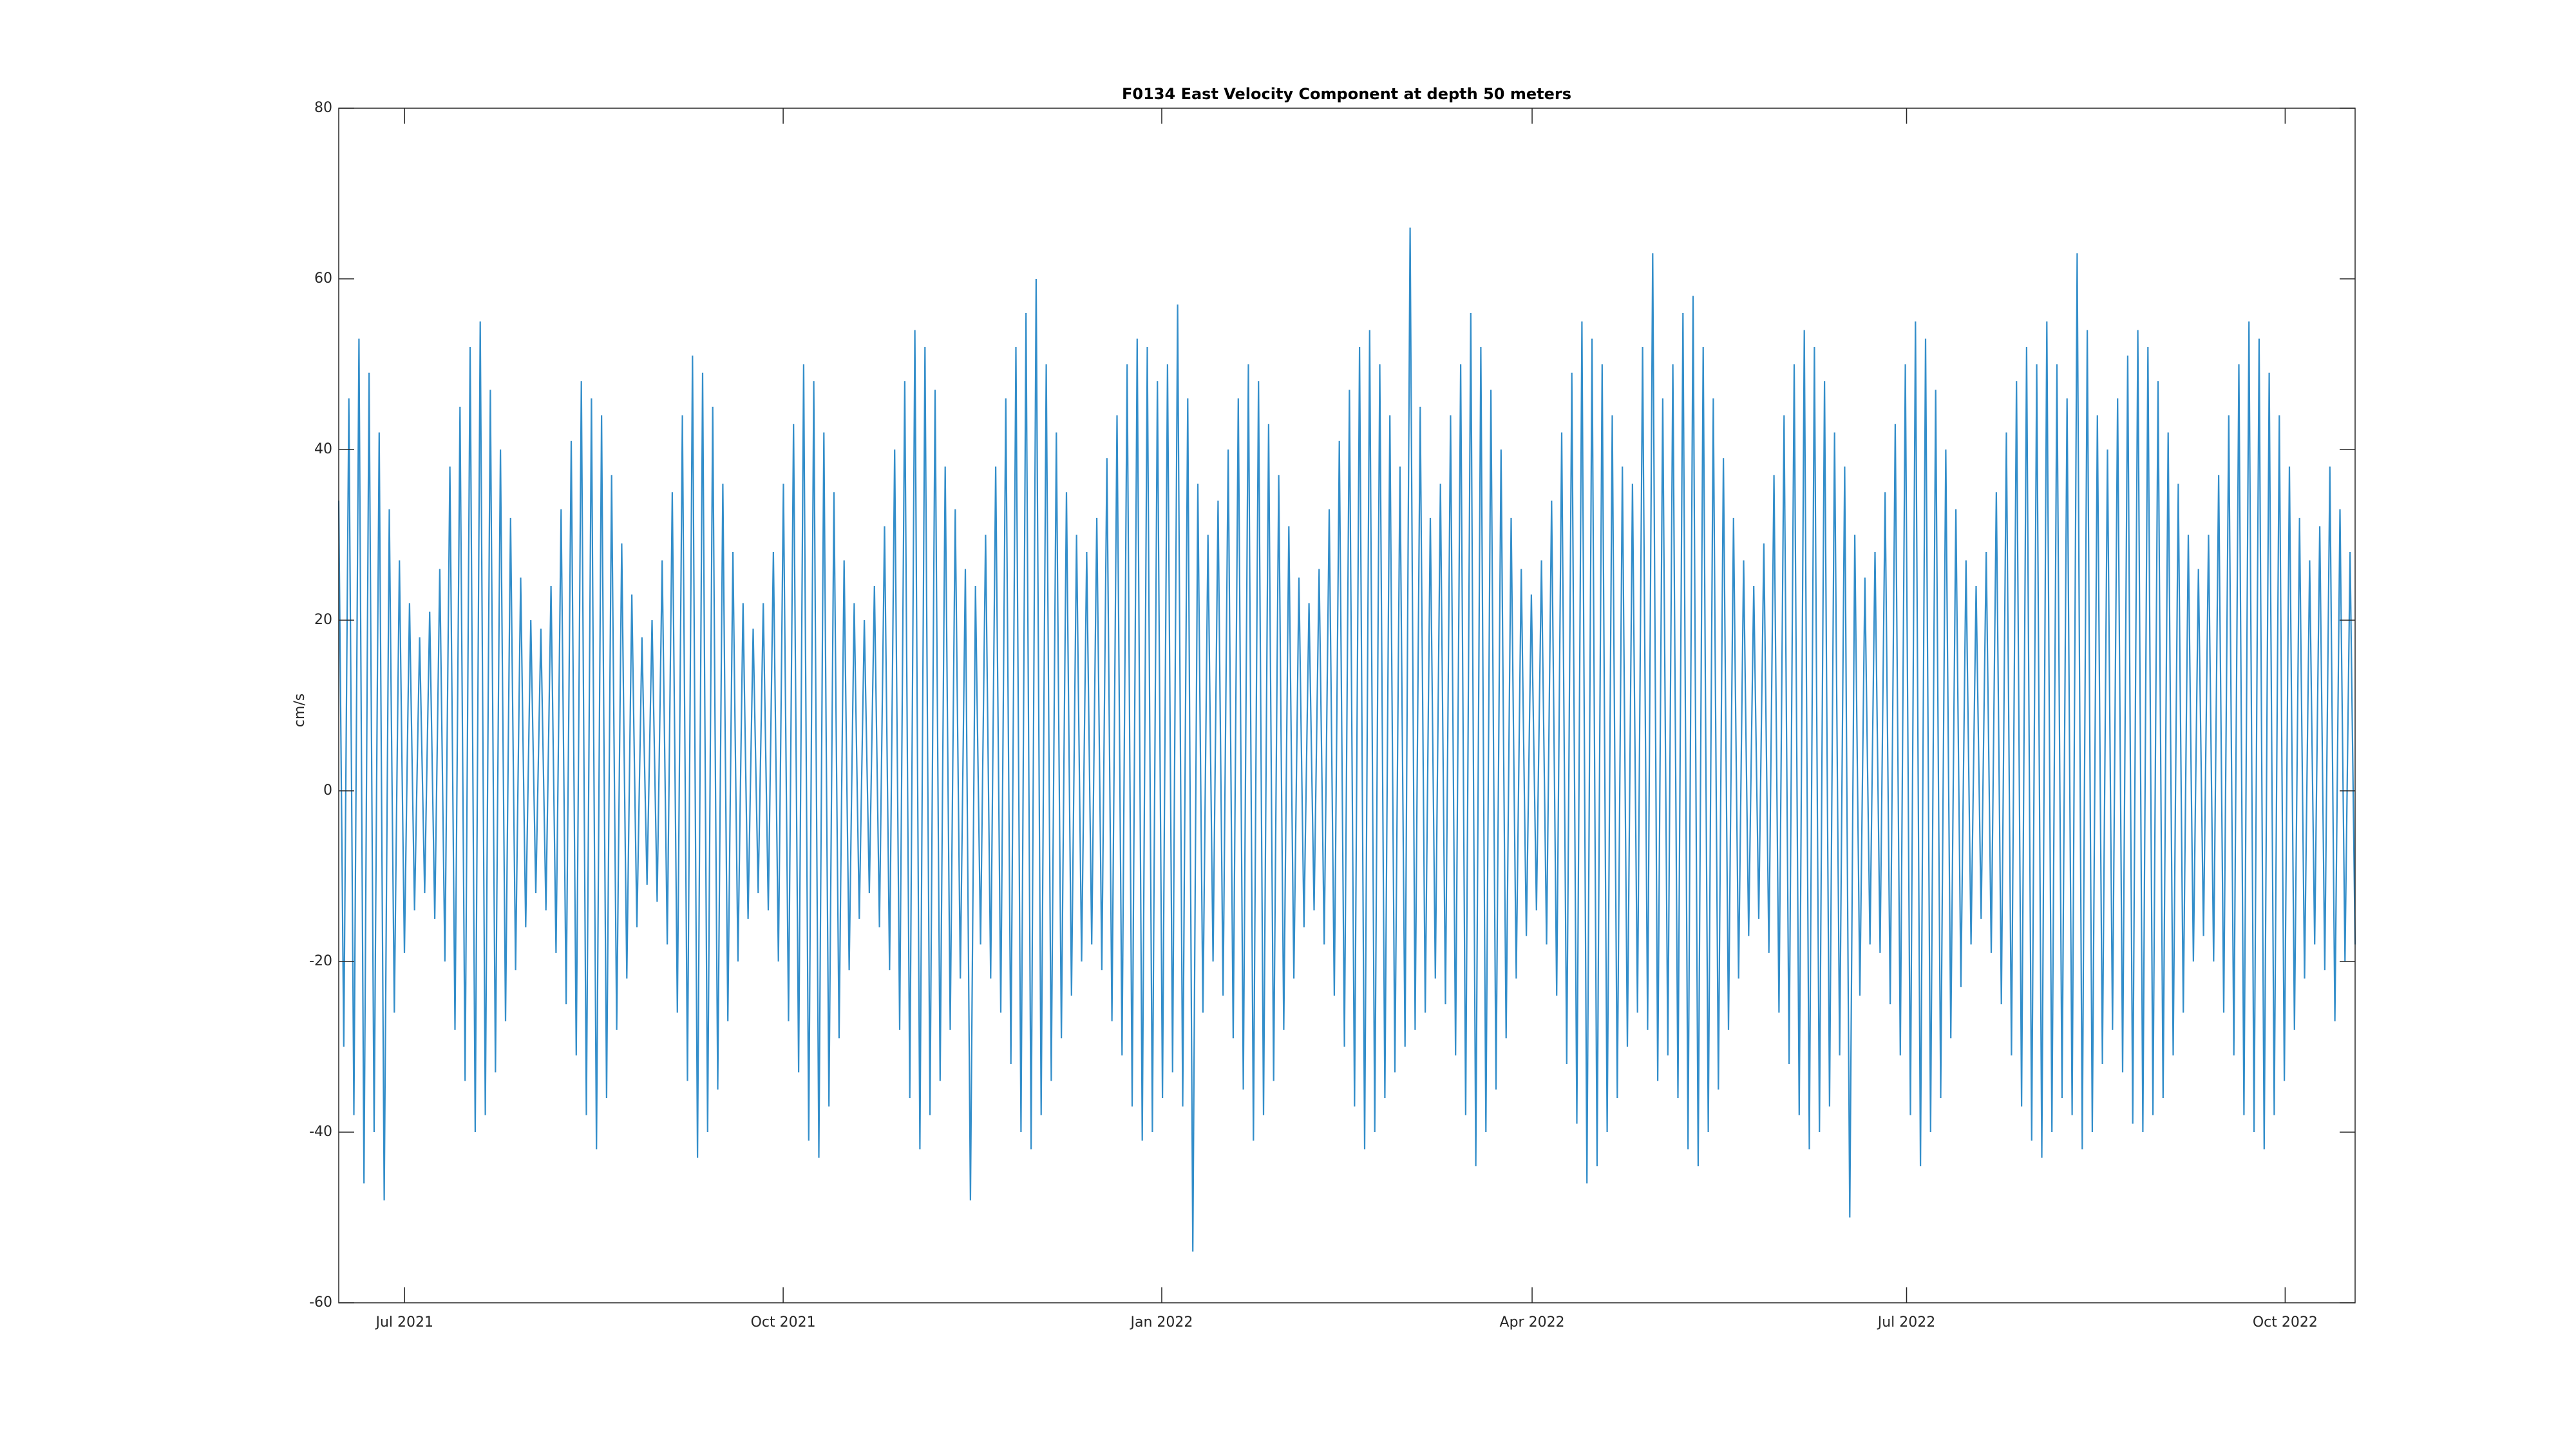  Describe the element at coordinates (323, 449) in the screenshot. I see `y-tick-label: 40` at that location.